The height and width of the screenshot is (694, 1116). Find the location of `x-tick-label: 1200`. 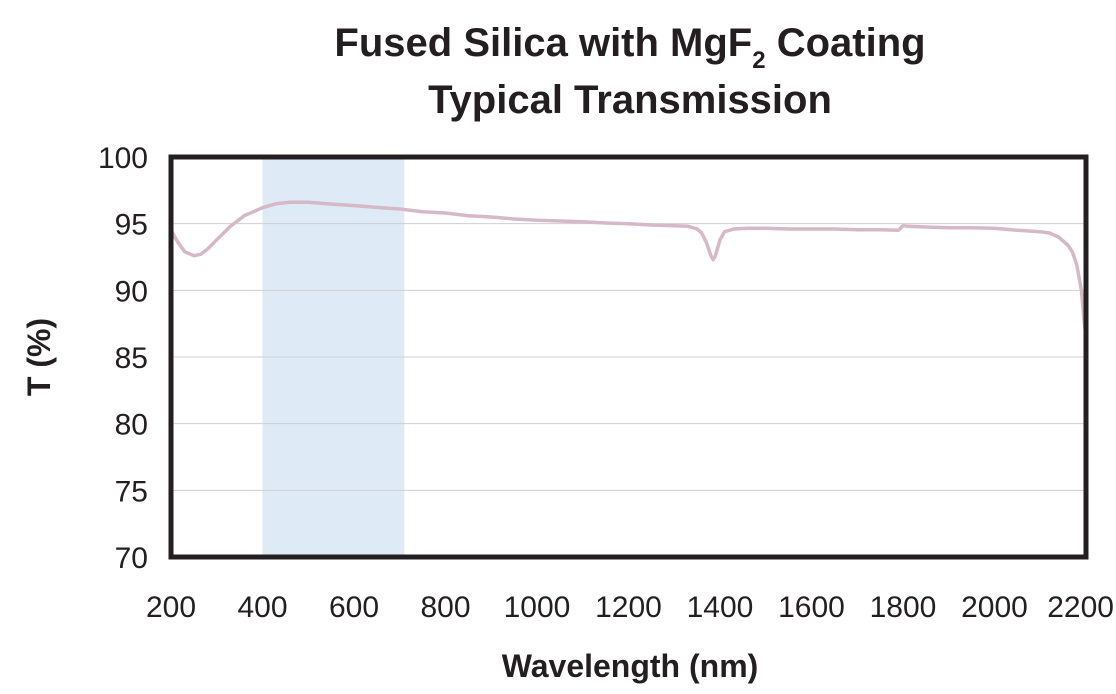

x-tick-label: 1200 is located at coordinates (628, 607).